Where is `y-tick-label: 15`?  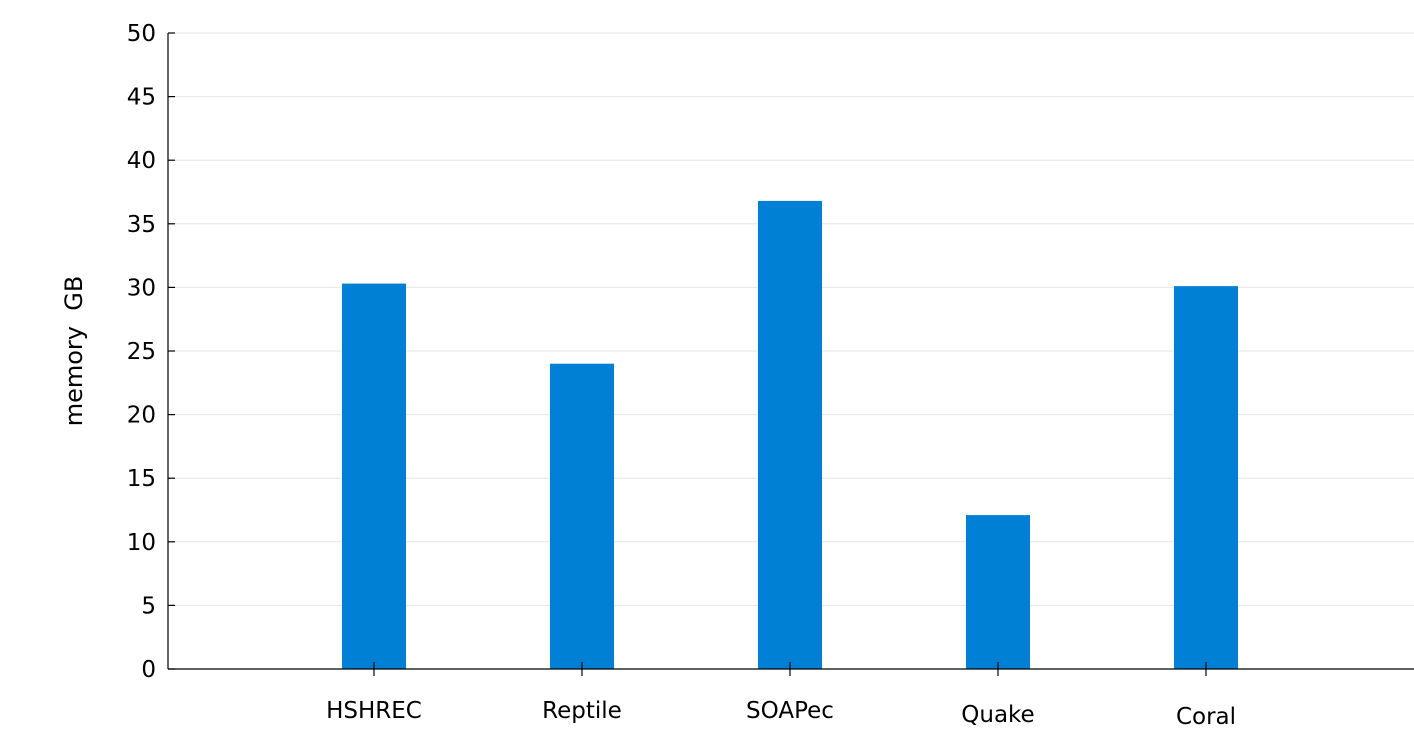
y-tick-label: 15 is located at coordinates (141, 479).